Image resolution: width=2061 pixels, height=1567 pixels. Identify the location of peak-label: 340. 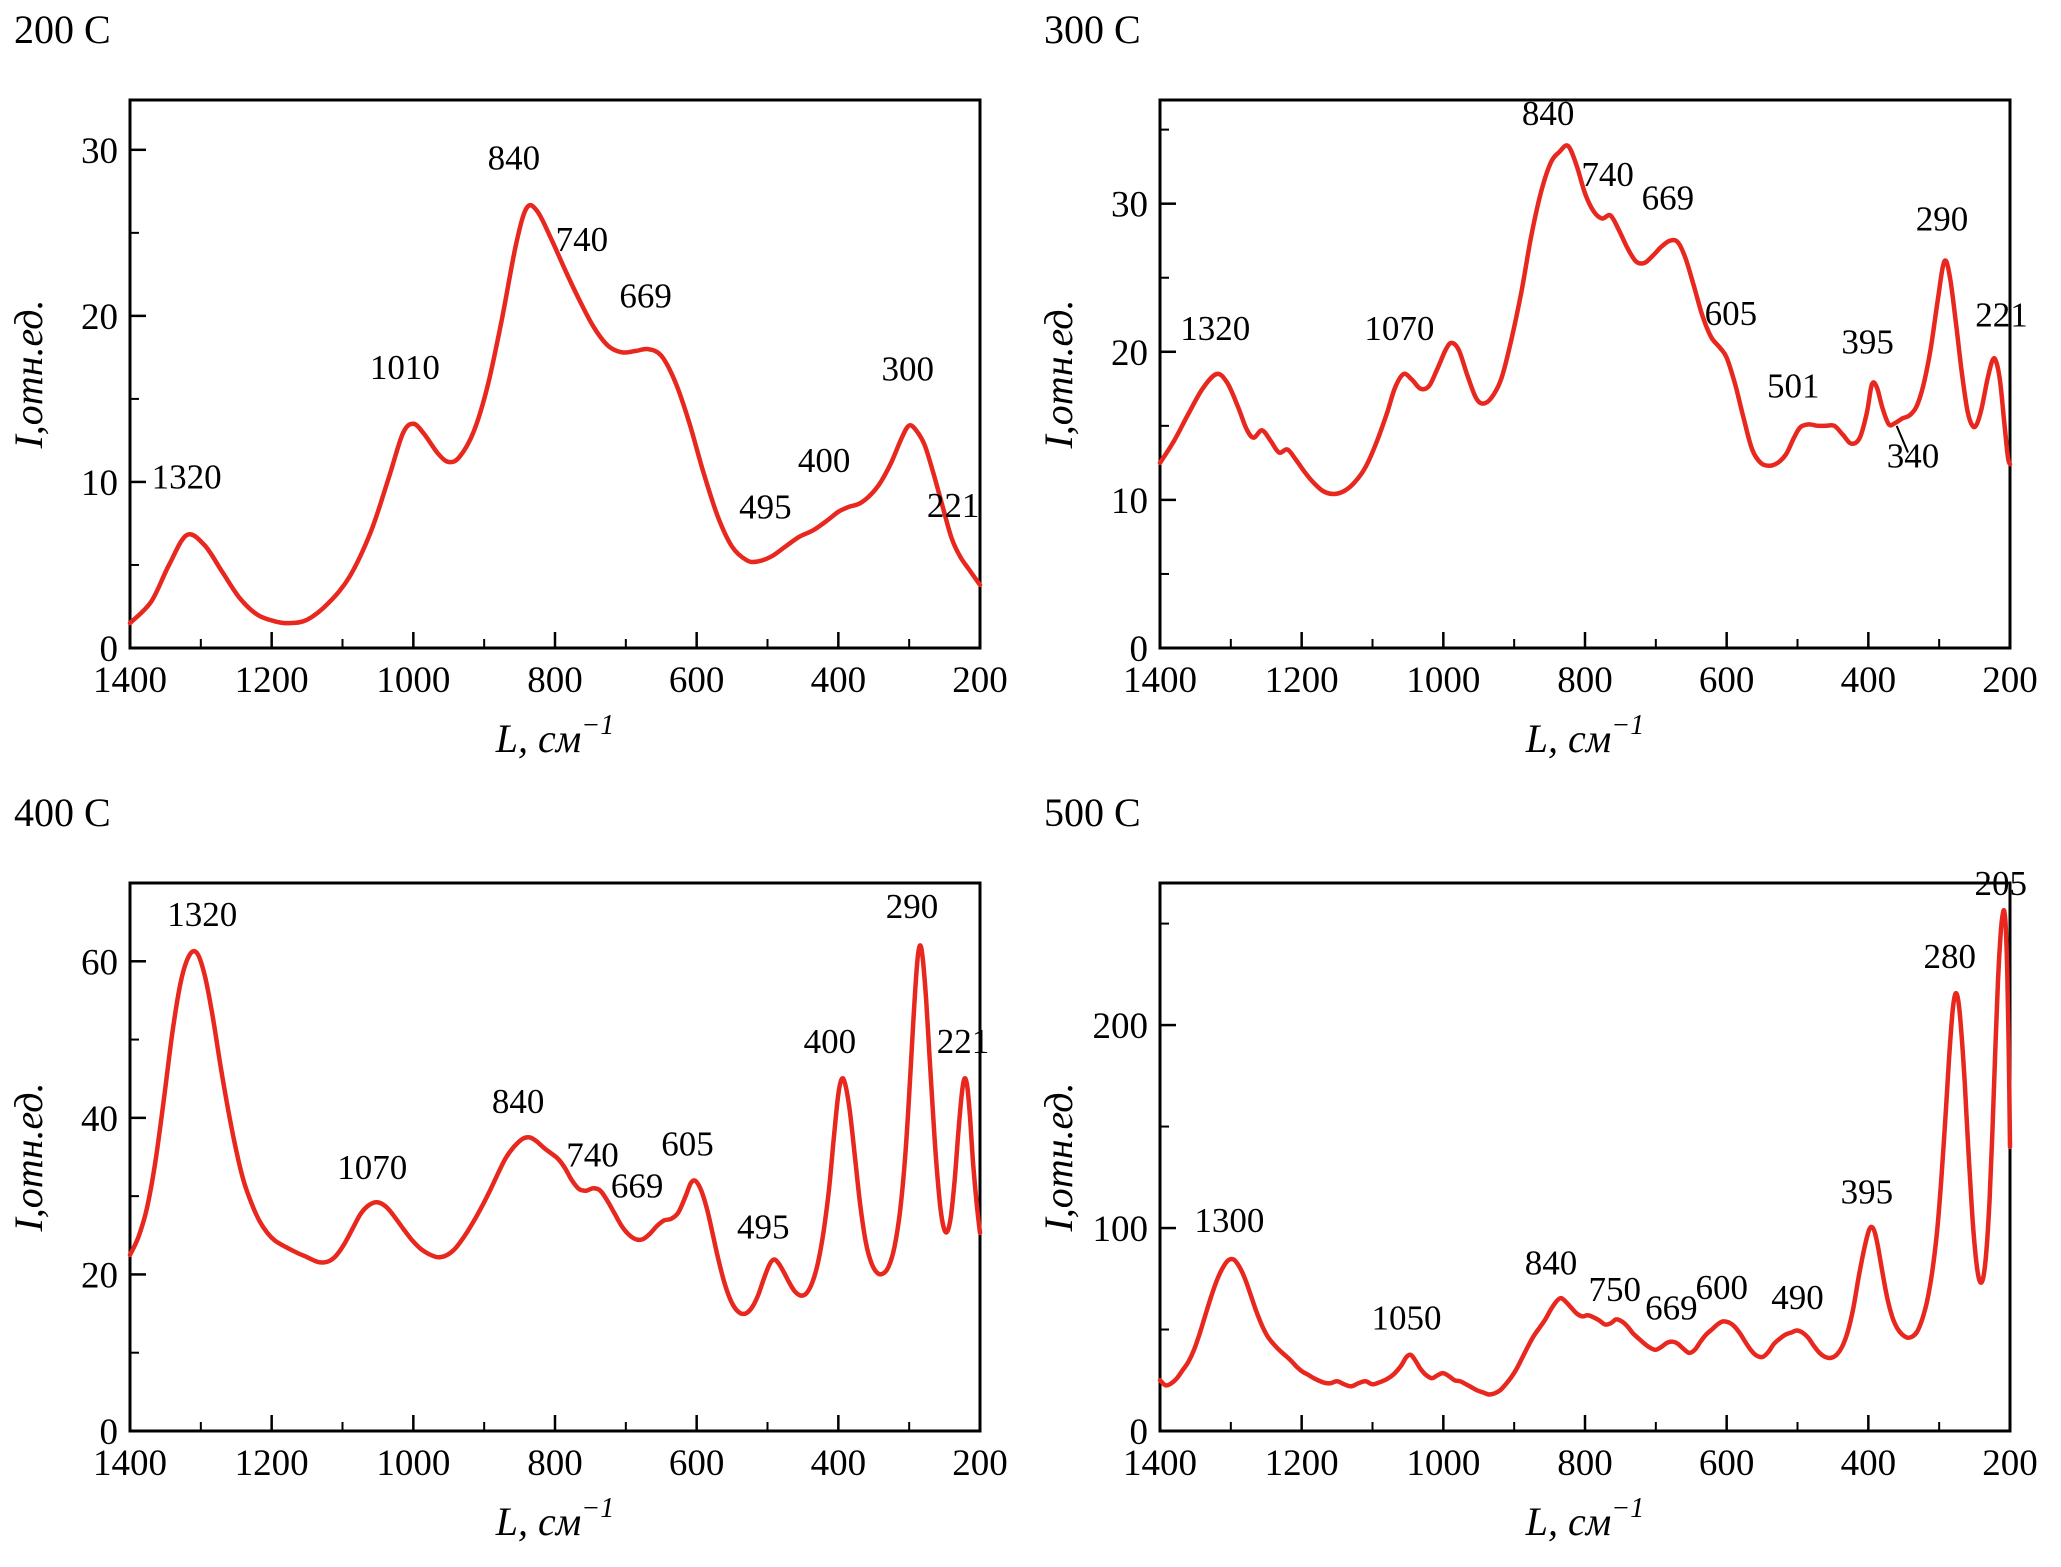
(1913, 455).